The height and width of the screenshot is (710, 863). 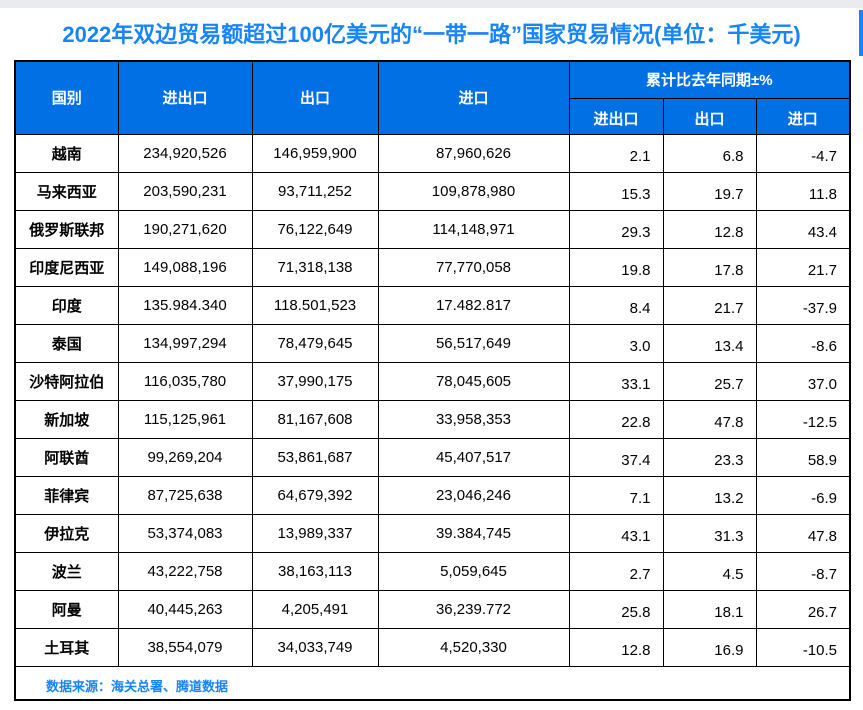 What do you see at coordinates (803, 305) in the screenshot?
I see `yoy-import-value: -37.9` at bounding box center [803, 305].